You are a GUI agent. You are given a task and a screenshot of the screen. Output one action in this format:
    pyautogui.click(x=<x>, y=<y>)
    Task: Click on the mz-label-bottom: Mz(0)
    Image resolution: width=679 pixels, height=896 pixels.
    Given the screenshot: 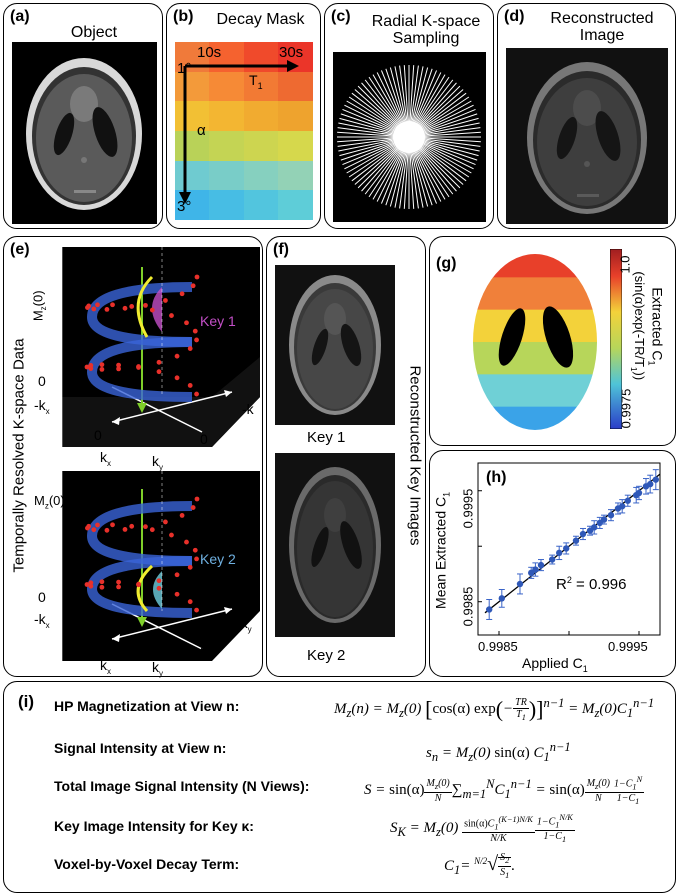 What is the action you would take?
    pyautogui.click(x=49, y=502)
    